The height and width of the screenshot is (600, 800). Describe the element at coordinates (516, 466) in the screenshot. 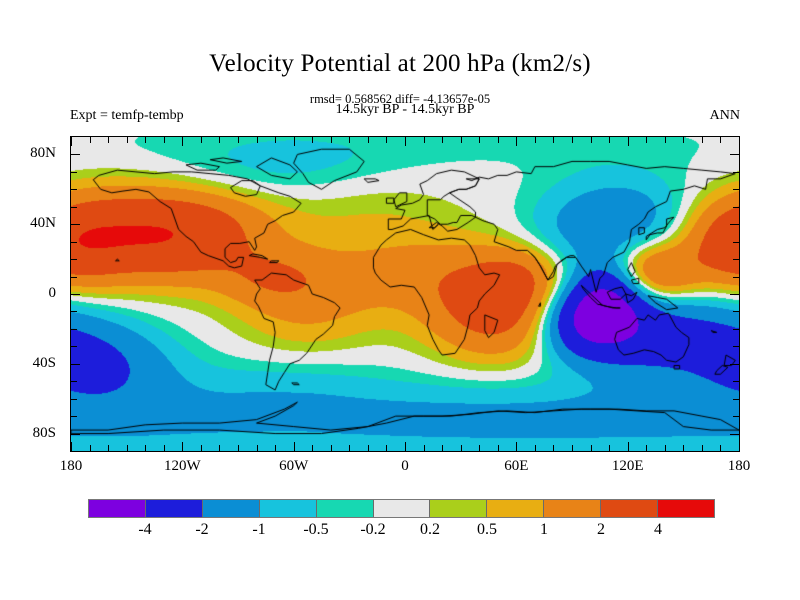

I see `longitude-tick-label: 60E` at that location.